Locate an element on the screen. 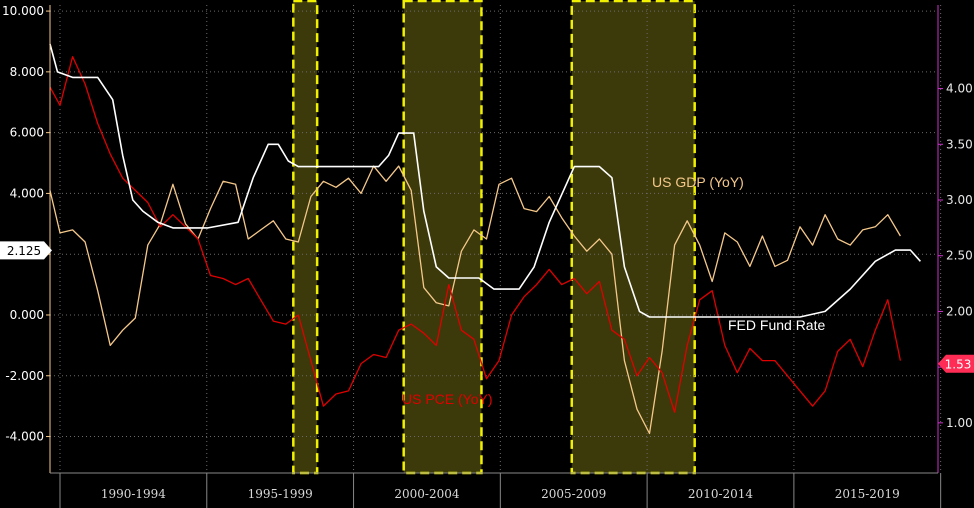 This screenshot has height=508, width=974. x-tick-label: 2015-2019 is located at coordinates (867, 494).